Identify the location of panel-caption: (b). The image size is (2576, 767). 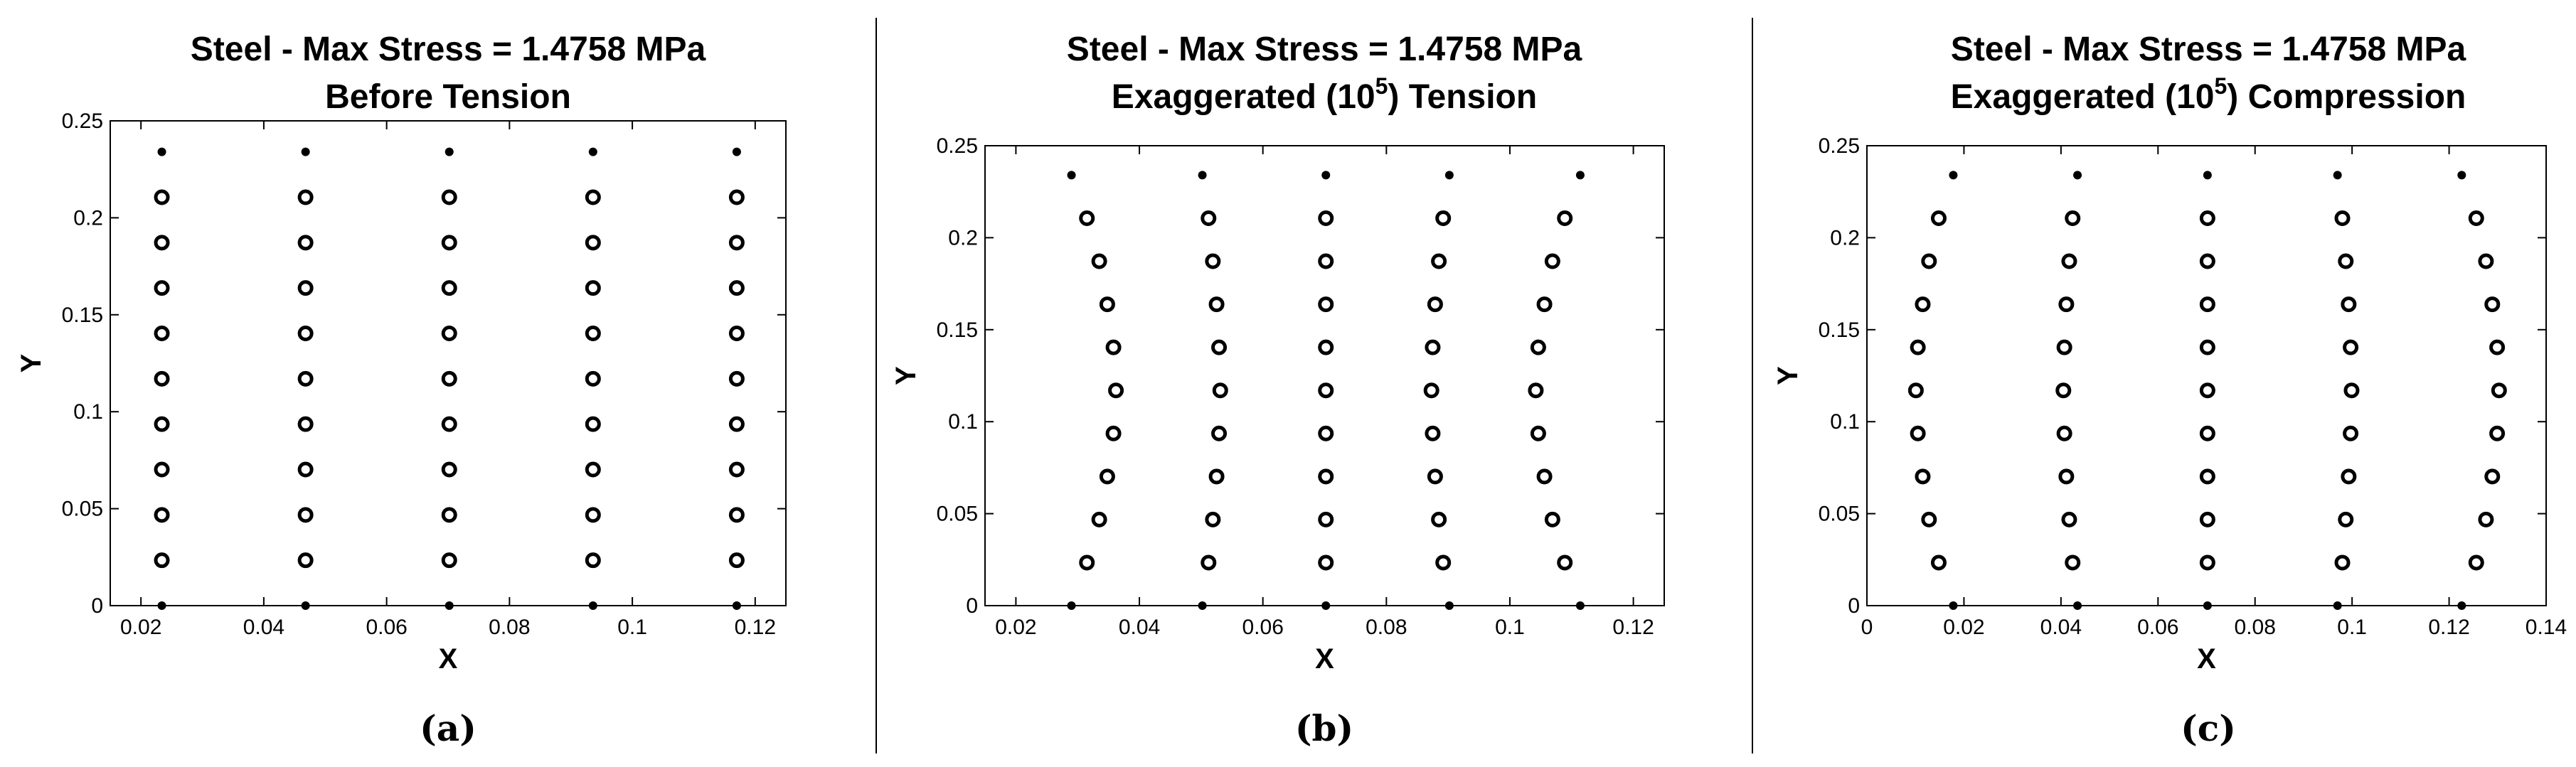
(1324, 728).